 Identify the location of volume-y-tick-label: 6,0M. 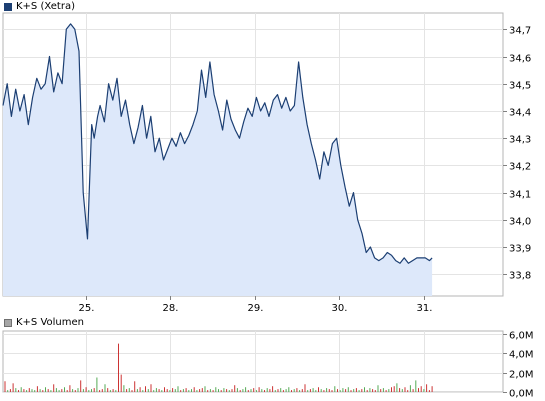
(521, 336).